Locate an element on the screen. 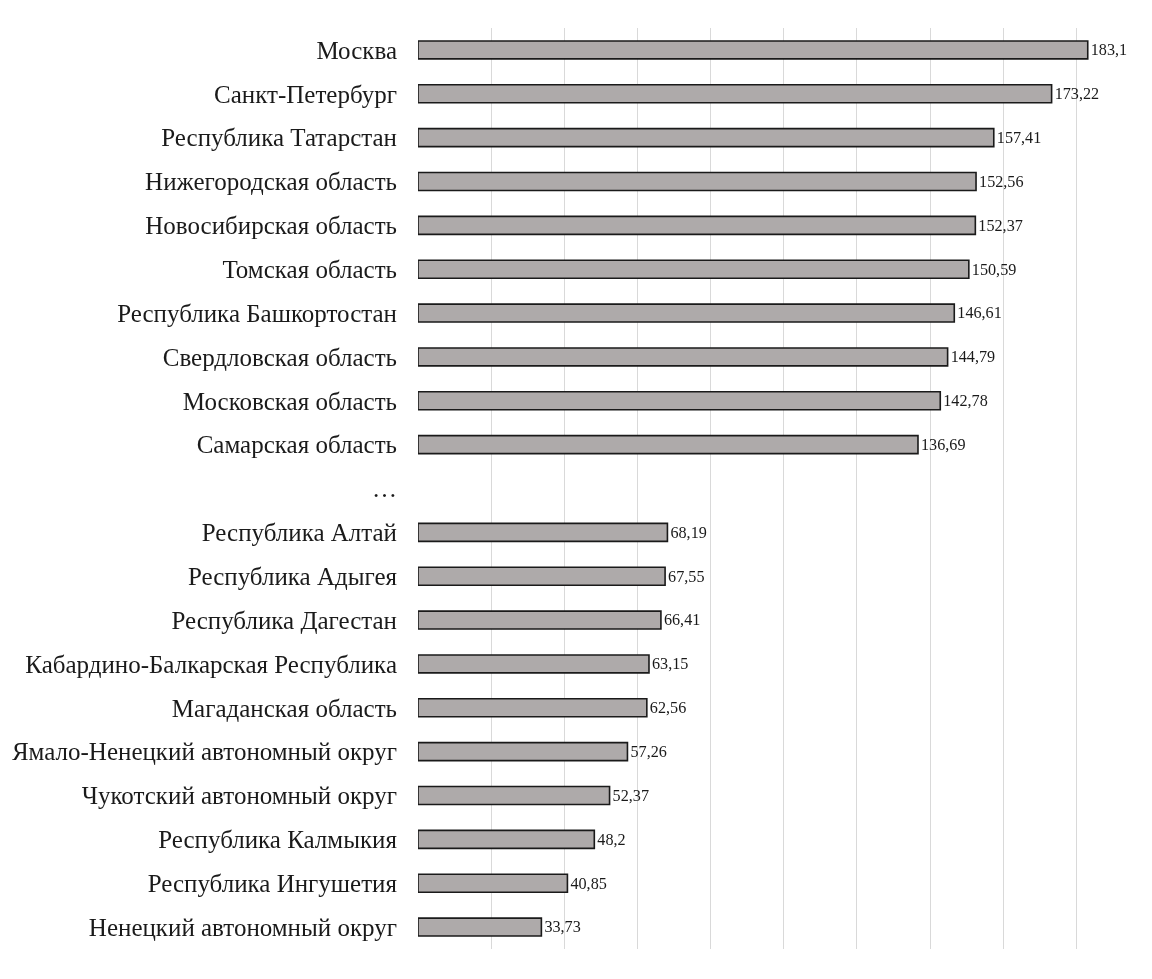 This screenshot has width=1152, height=979. data-label: 136,69 is located at coordinates (943, 445).